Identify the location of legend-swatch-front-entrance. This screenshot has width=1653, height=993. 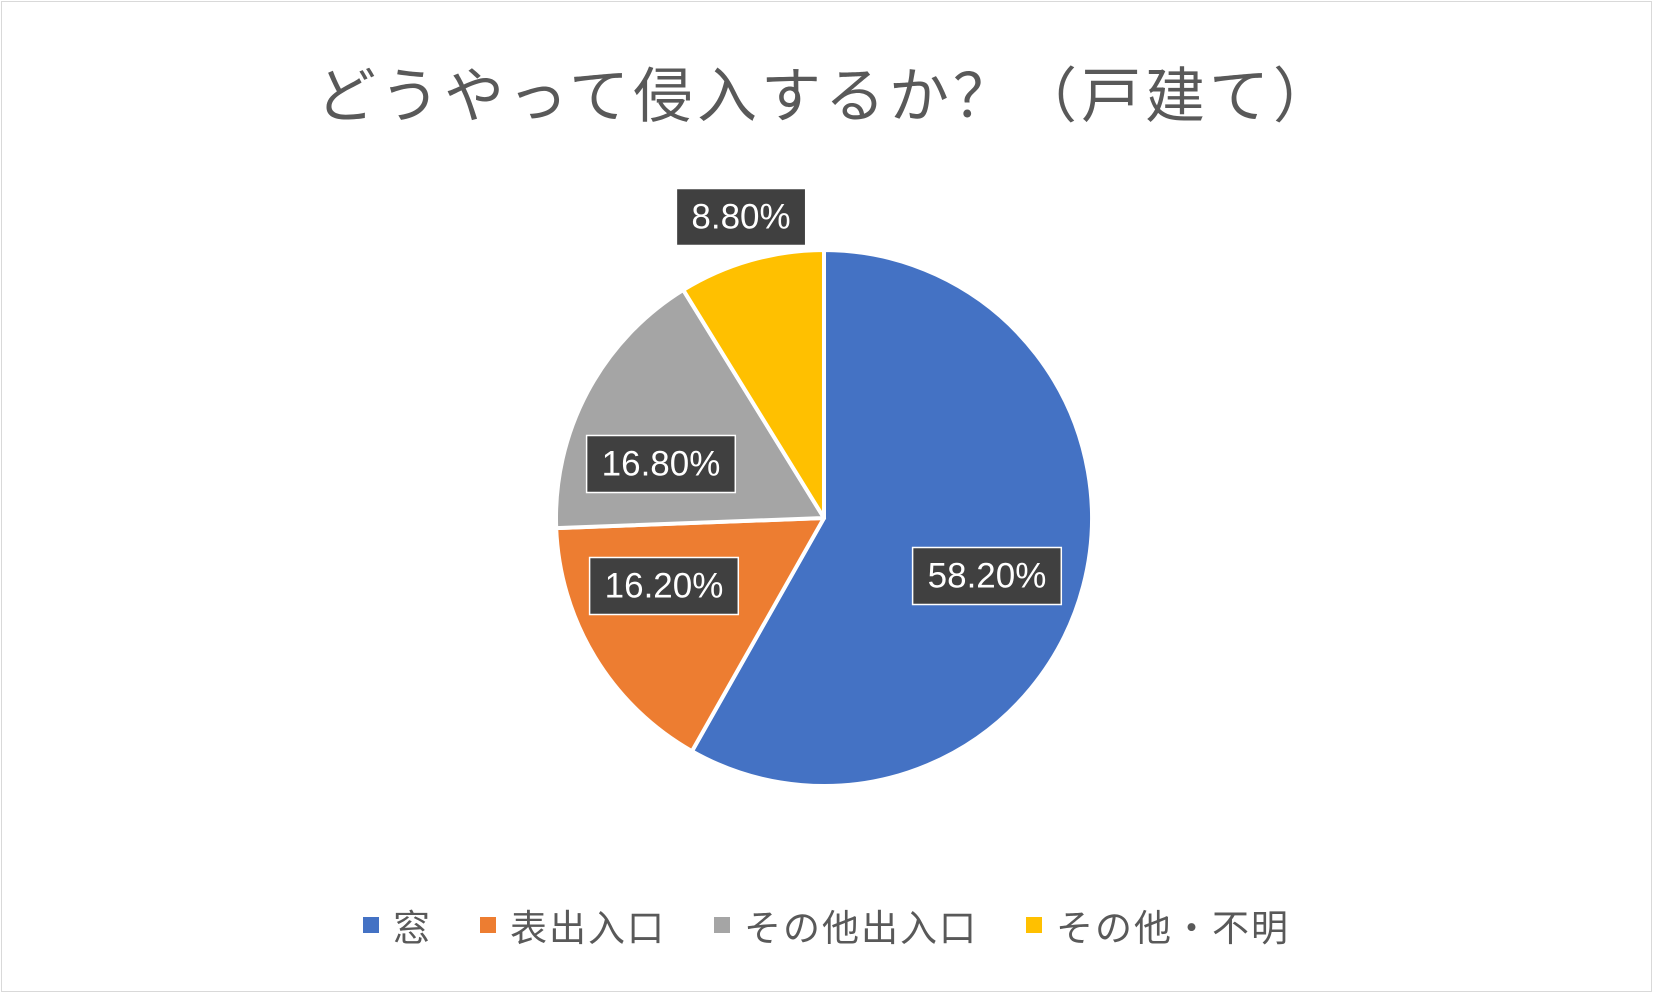
(488, 925).